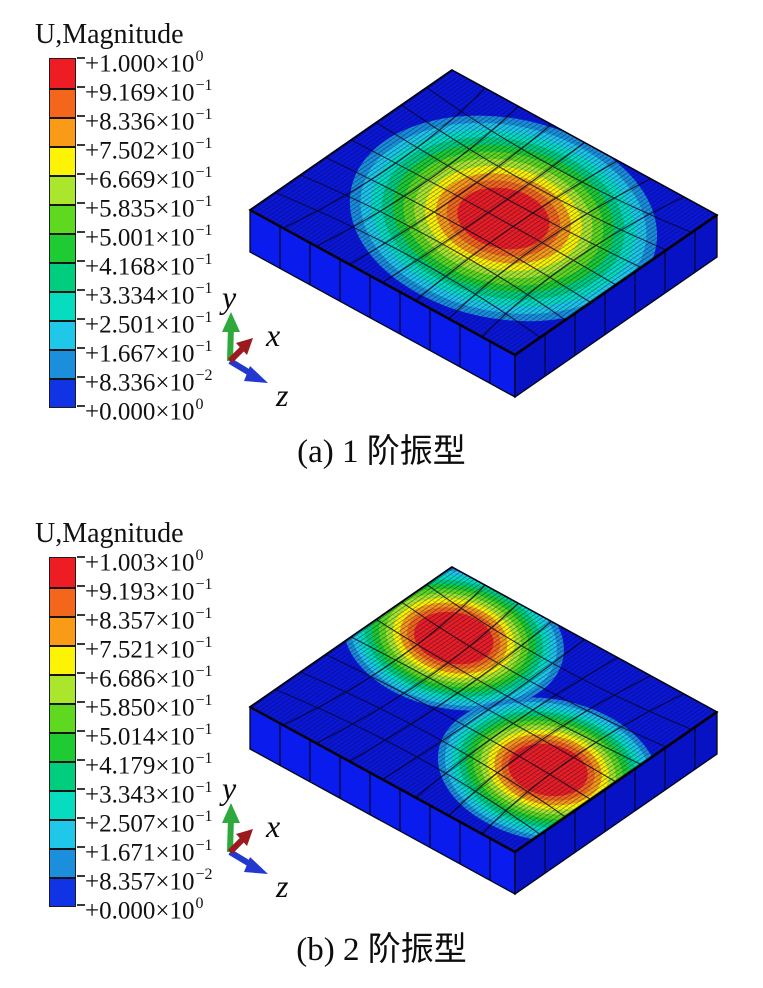 This screenshot has width=763, height=988. What do you see at coordinates (381, 950) in the screenshot?
I see `caption-b: (b) 2 阶振型` at bounding box center [381, 950].